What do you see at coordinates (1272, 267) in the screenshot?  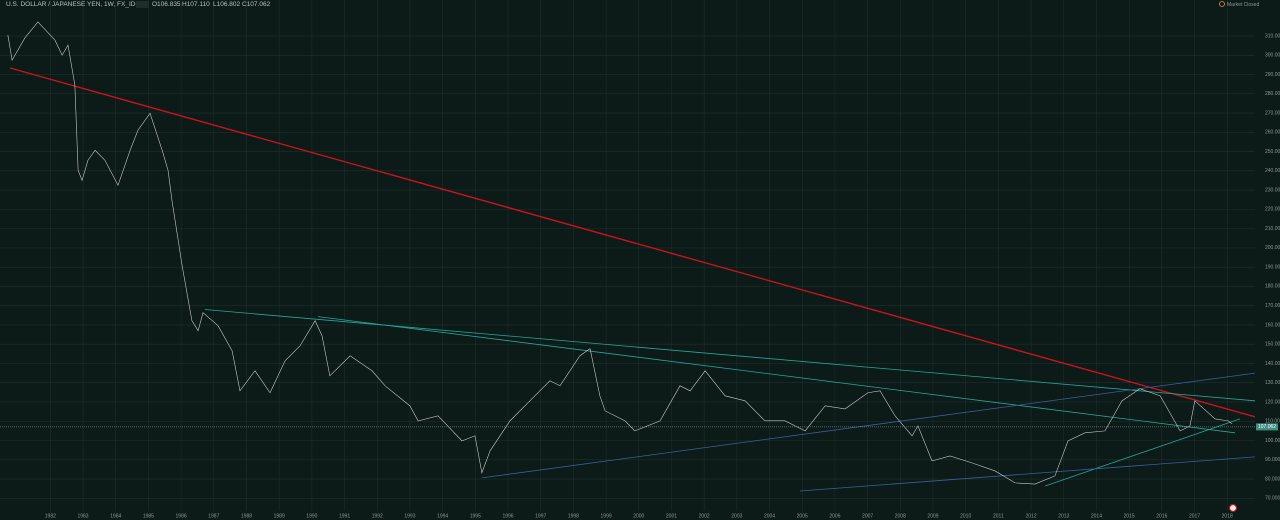 I see `y-tick-label: 190.000` at bounding box center [1272, 267].